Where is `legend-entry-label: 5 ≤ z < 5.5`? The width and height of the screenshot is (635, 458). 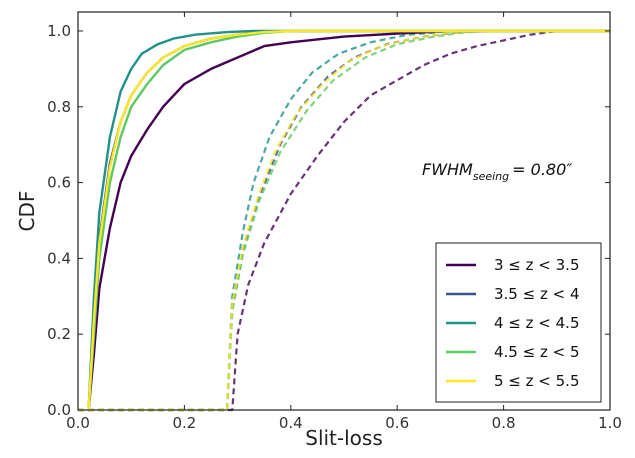 legend-entry-label: 5 ≤ z < 5.5 is located at coordinates (536, 381).